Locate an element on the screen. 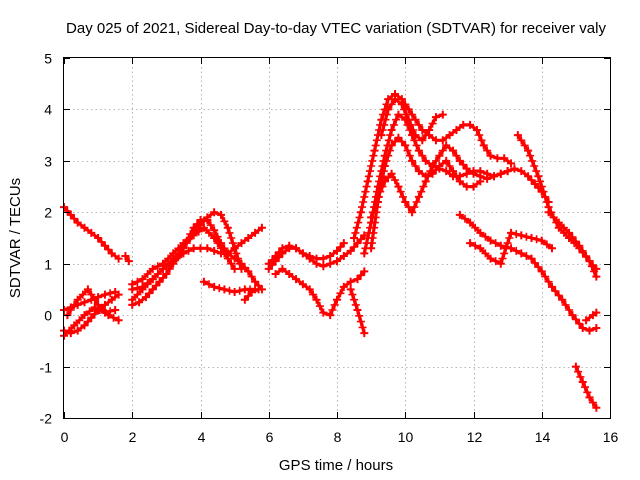 This screenshot has height=480, width=640. x-tick-label: 10 is located at coordinates (406, 437).